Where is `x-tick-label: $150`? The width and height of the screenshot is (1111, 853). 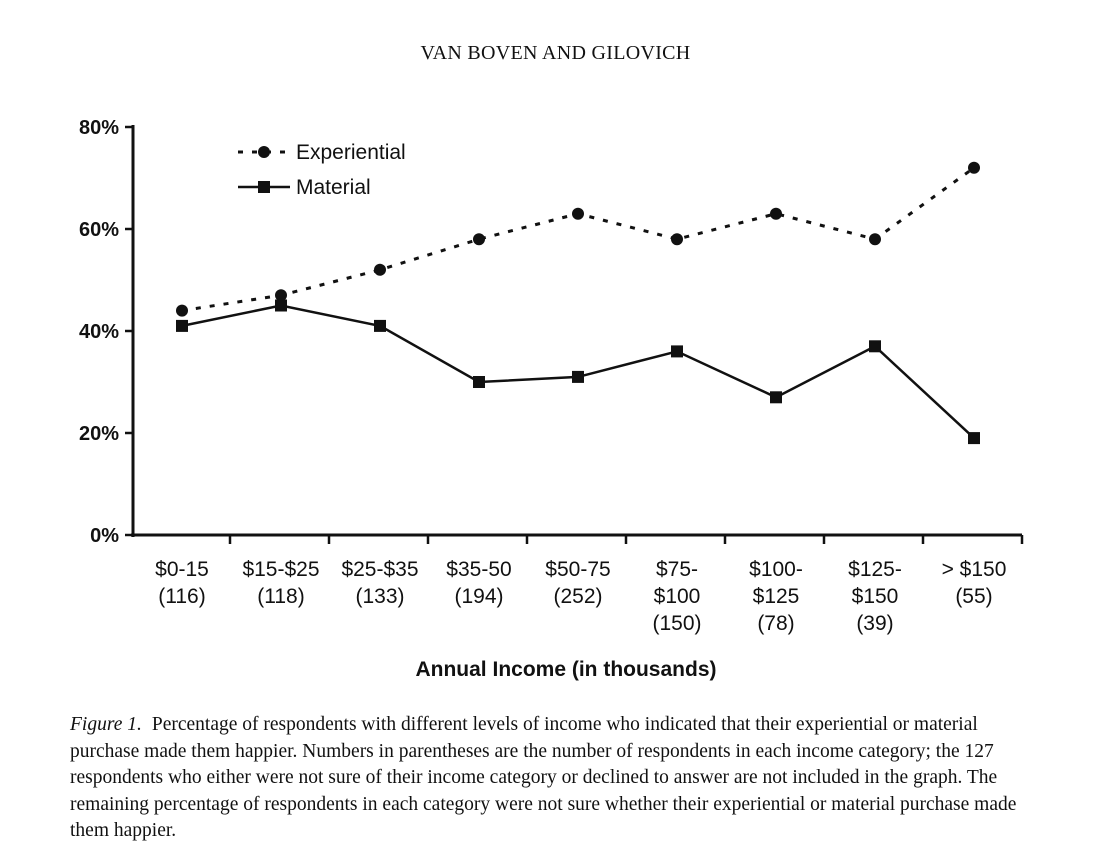
x-tick-label: $150 is located at coordinates (875, 596).